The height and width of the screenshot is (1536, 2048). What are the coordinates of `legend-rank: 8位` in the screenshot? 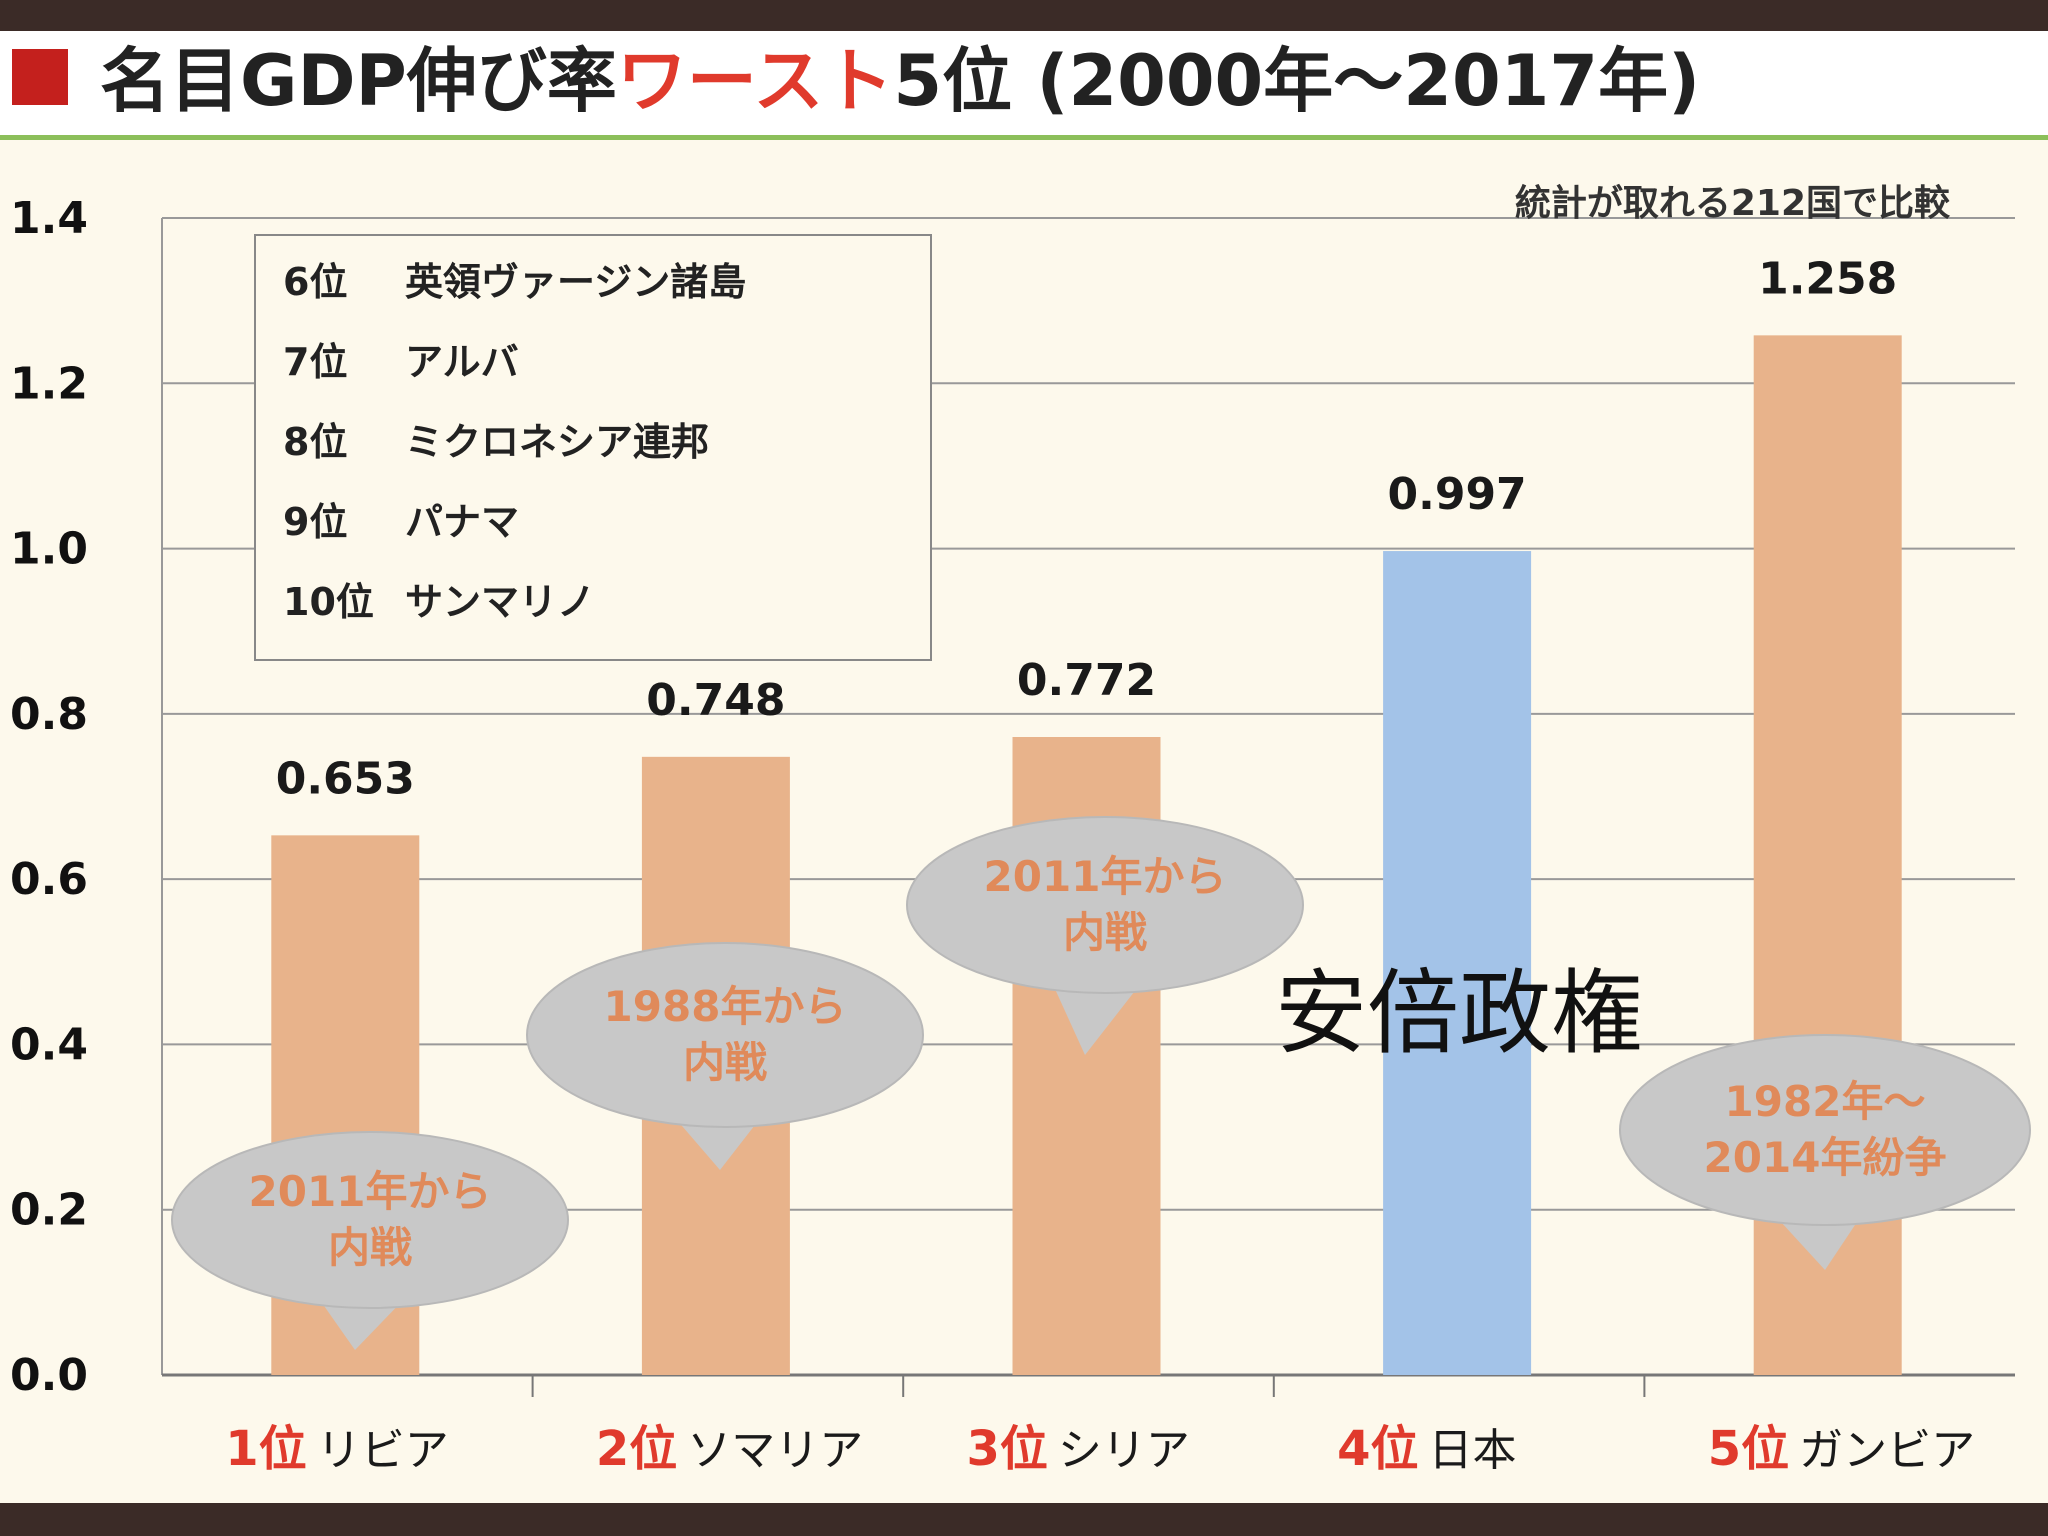 It's located at (315, 442).